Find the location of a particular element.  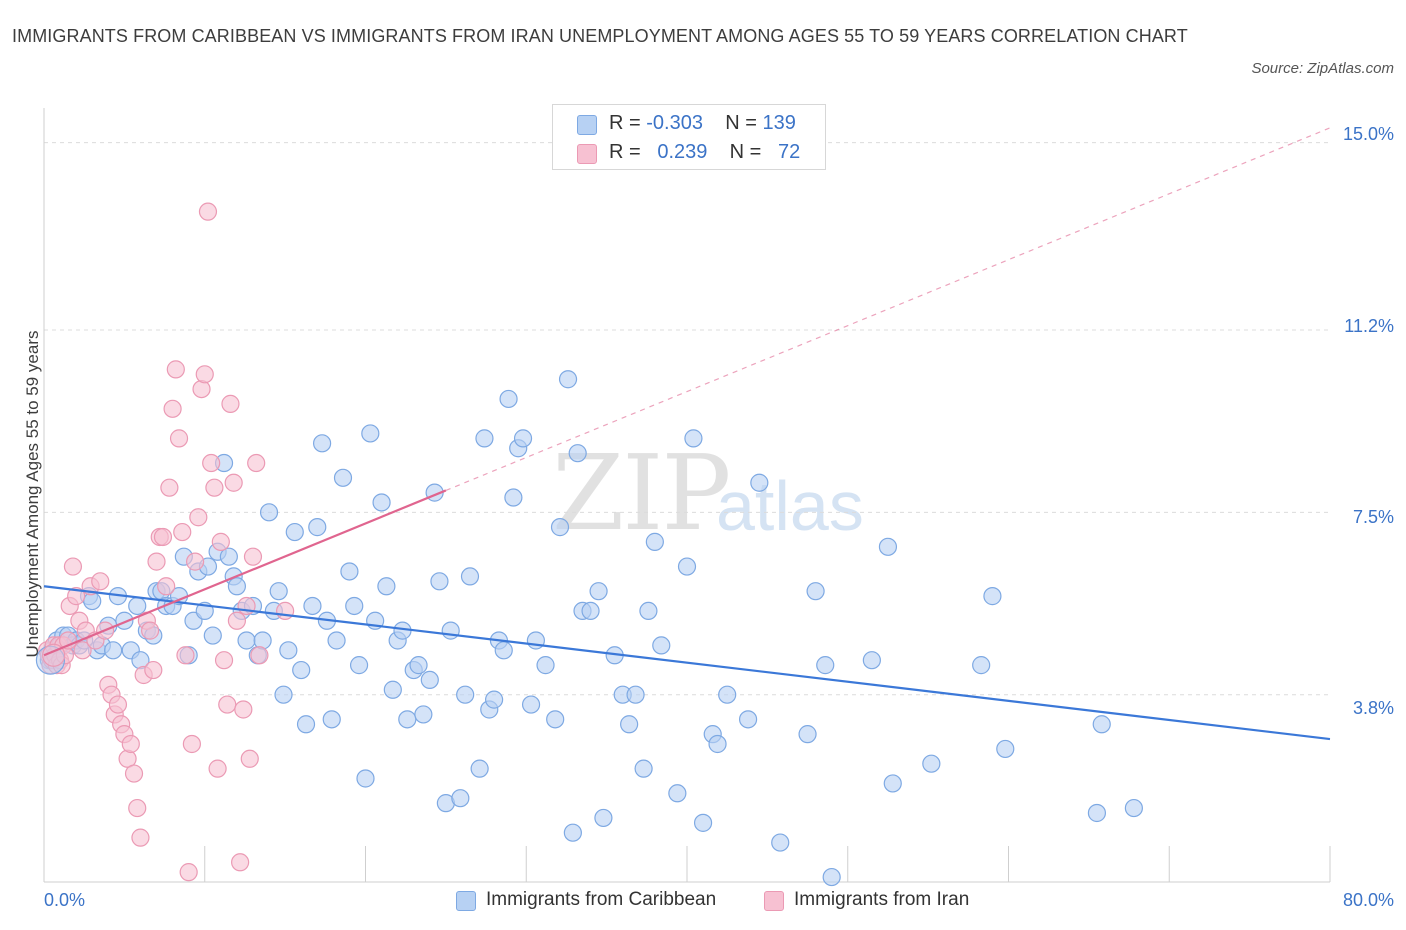

watermark-atlas: atlas is located at coordinates (790, 506).